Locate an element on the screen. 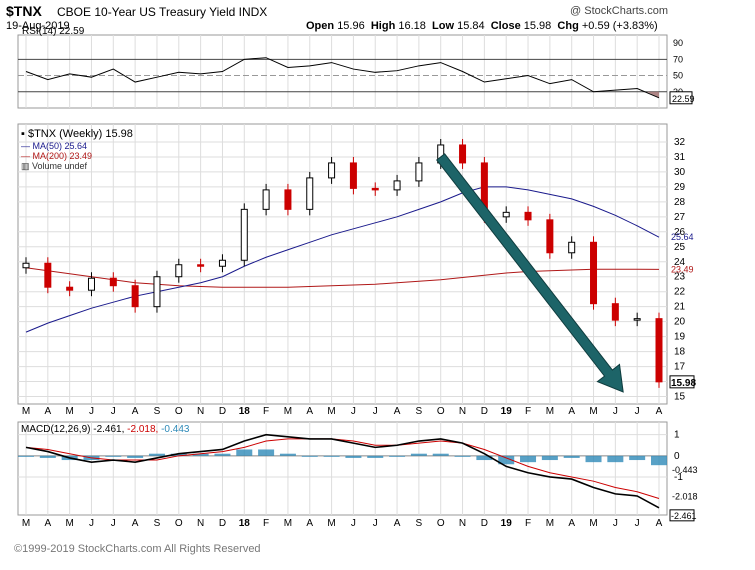  ma200-legend: — MA(200) 23.49 is located at coordinates (56, 156).